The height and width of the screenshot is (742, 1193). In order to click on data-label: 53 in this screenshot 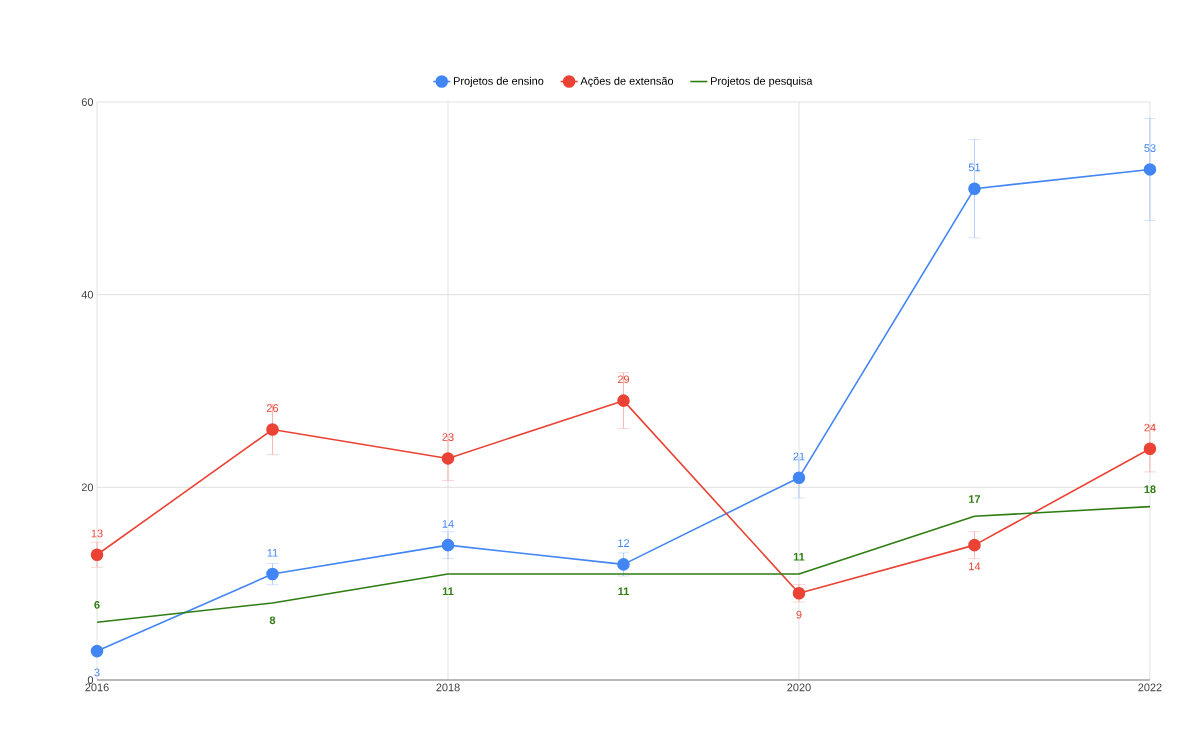, I will do `click(1150, 148)`.